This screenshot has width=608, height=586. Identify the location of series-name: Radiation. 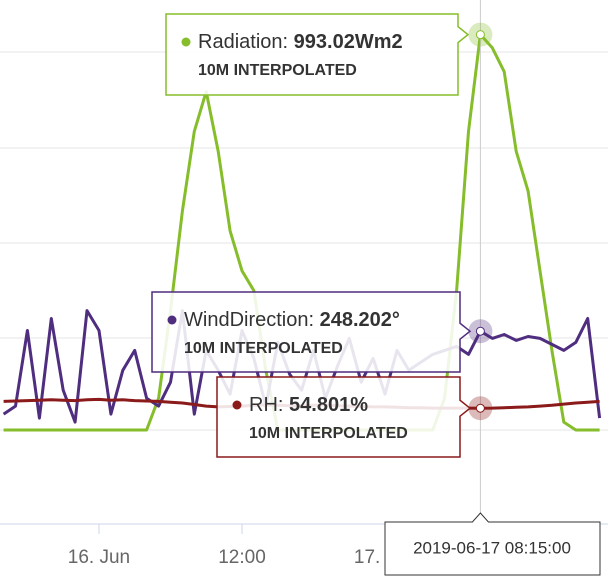
(240, 42).